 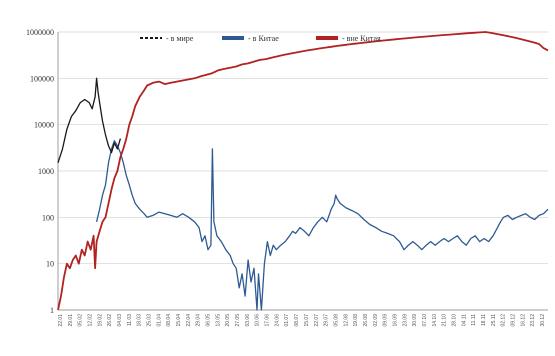 I want to click on x-tick-label: 21.10, so click(x=445, y=320).